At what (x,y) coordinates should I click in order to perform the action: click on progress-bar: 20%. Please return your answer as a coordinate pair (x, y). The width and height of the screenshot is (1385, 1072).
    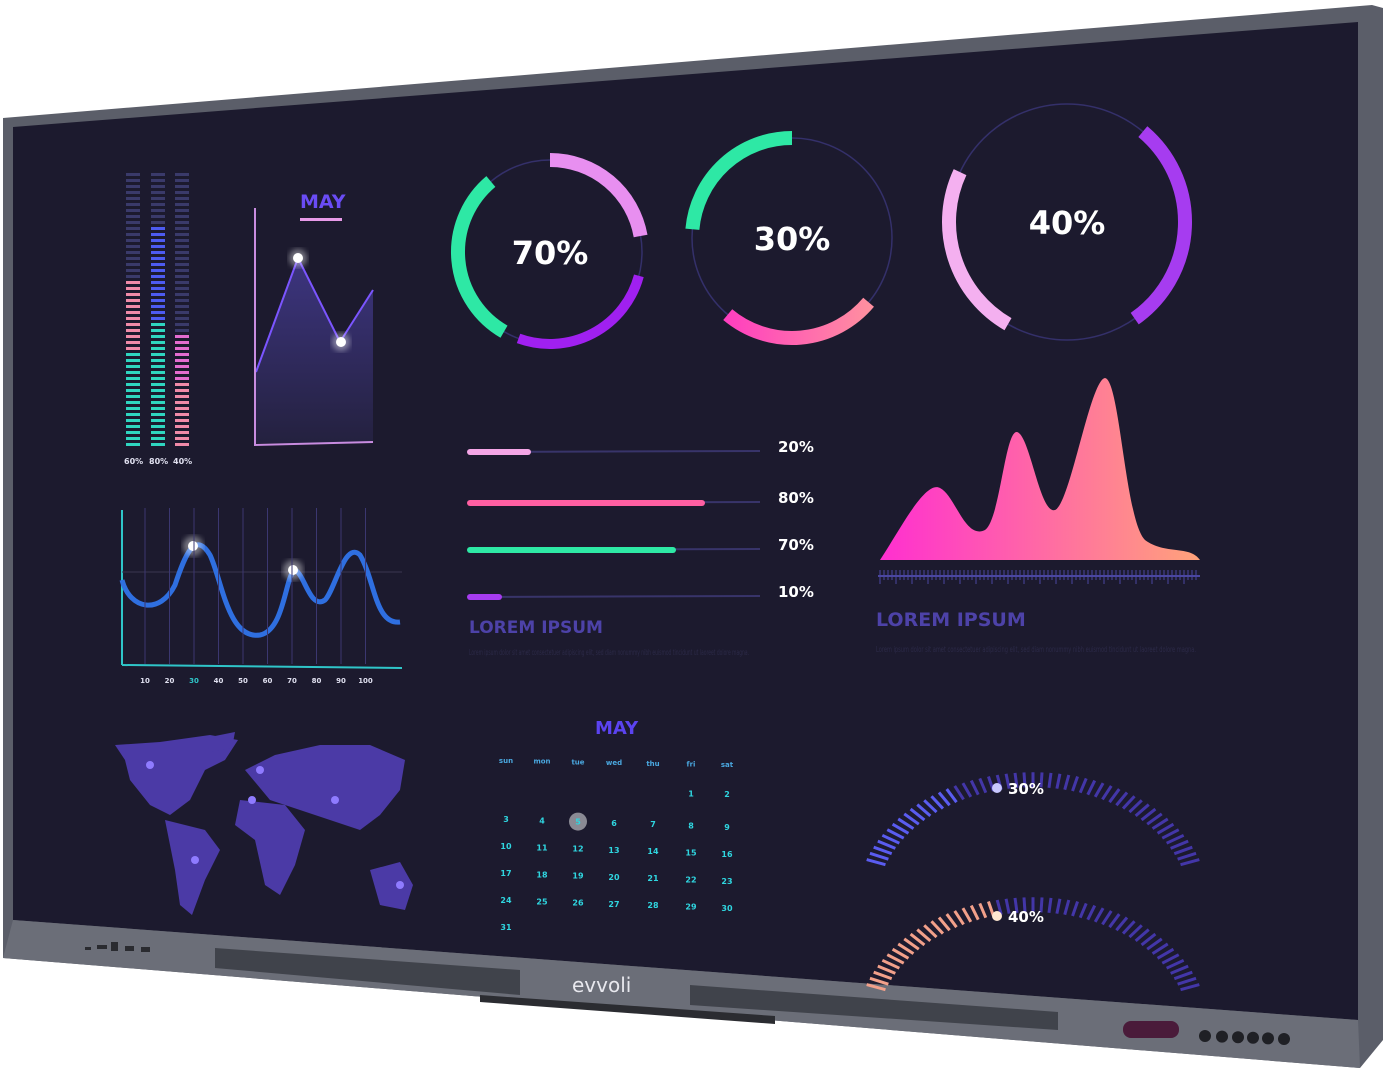
    Looking at the image, I should click on (640, 447).